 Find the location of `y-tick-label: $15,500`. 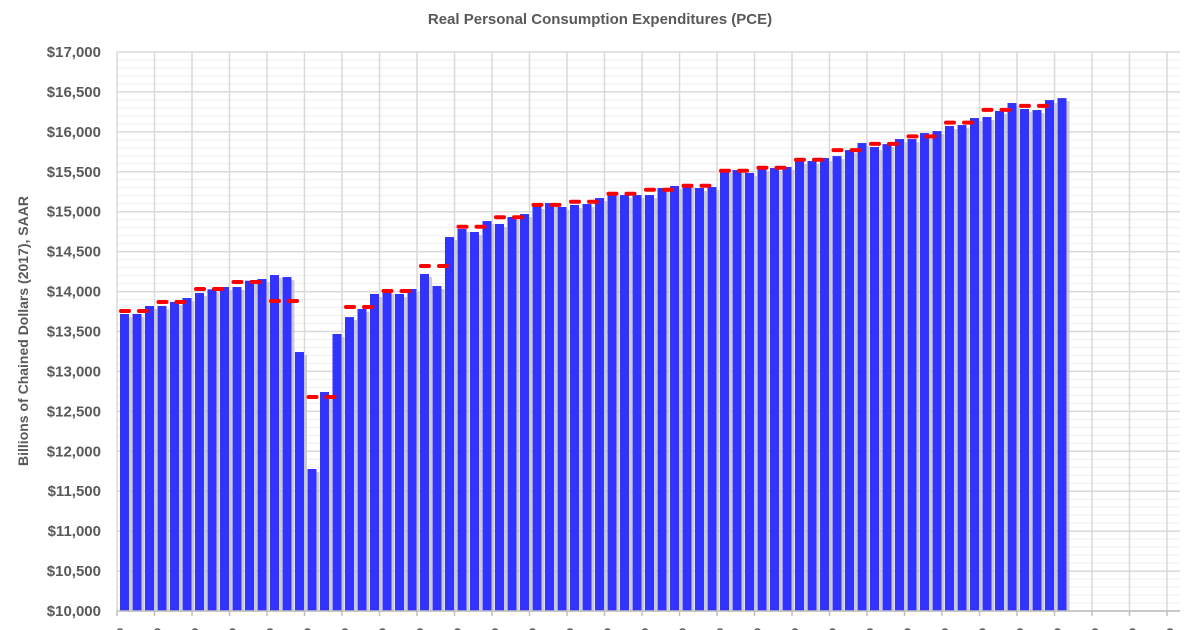

y-tick-label: $15,500 is located at coordinates (74, 172).